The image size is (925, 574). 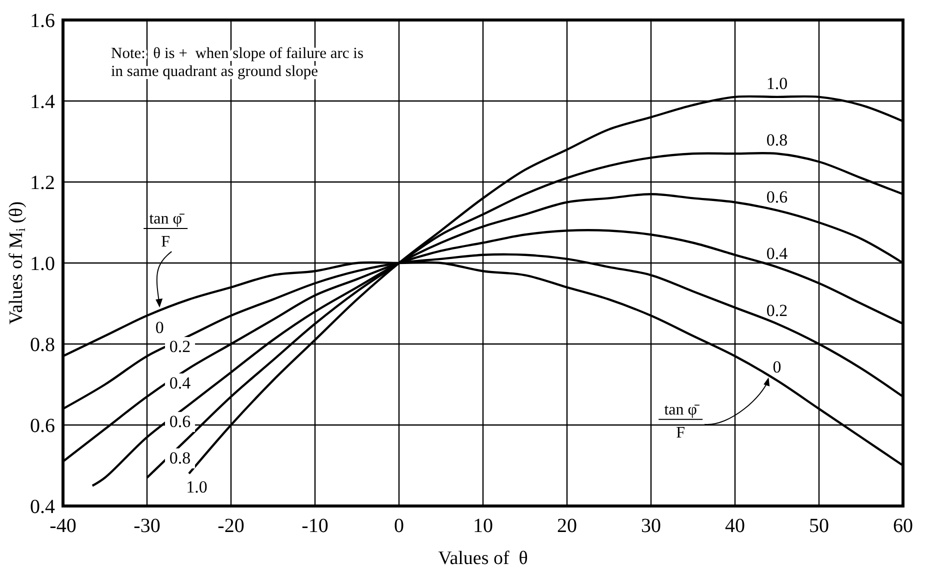 What do you see at coordinates (42, 426) in the screenshot?
I see `y-tick-label: 0.6` at bounding box center [42, 426].